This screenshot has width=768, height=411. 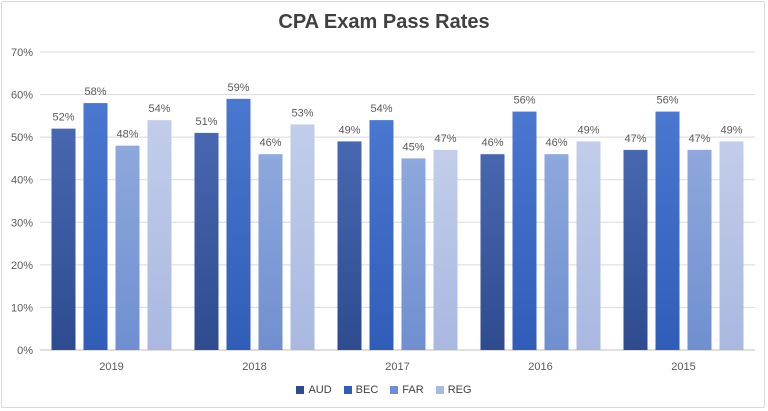 What do you see at coordinates (111, 367) in the screenshot?
I see `x-tick-label: 2019` at bounding box center [111, 367].